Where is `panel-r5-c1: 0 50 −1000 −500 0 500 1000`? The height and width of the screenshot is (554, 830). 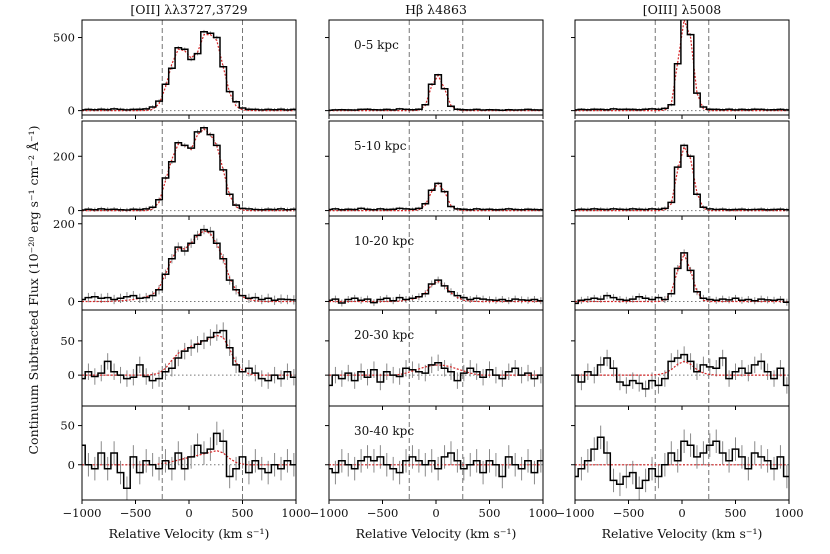 panel-r5-c1: 0 50 −1000 −500 0 500 1000 is located at coordinates (185, 462).